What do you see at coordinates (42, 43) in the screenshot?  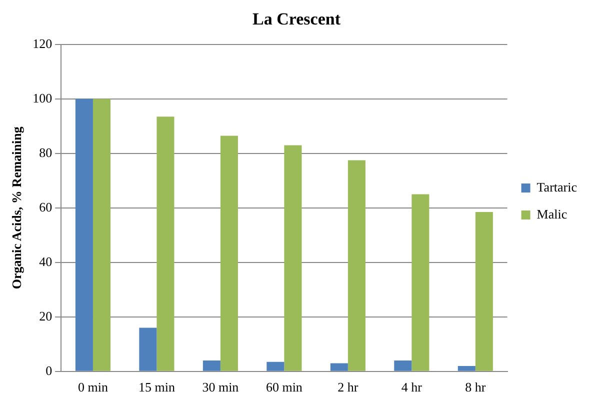 I see `y-tick-label: 120` at bounding box center [42, 43].